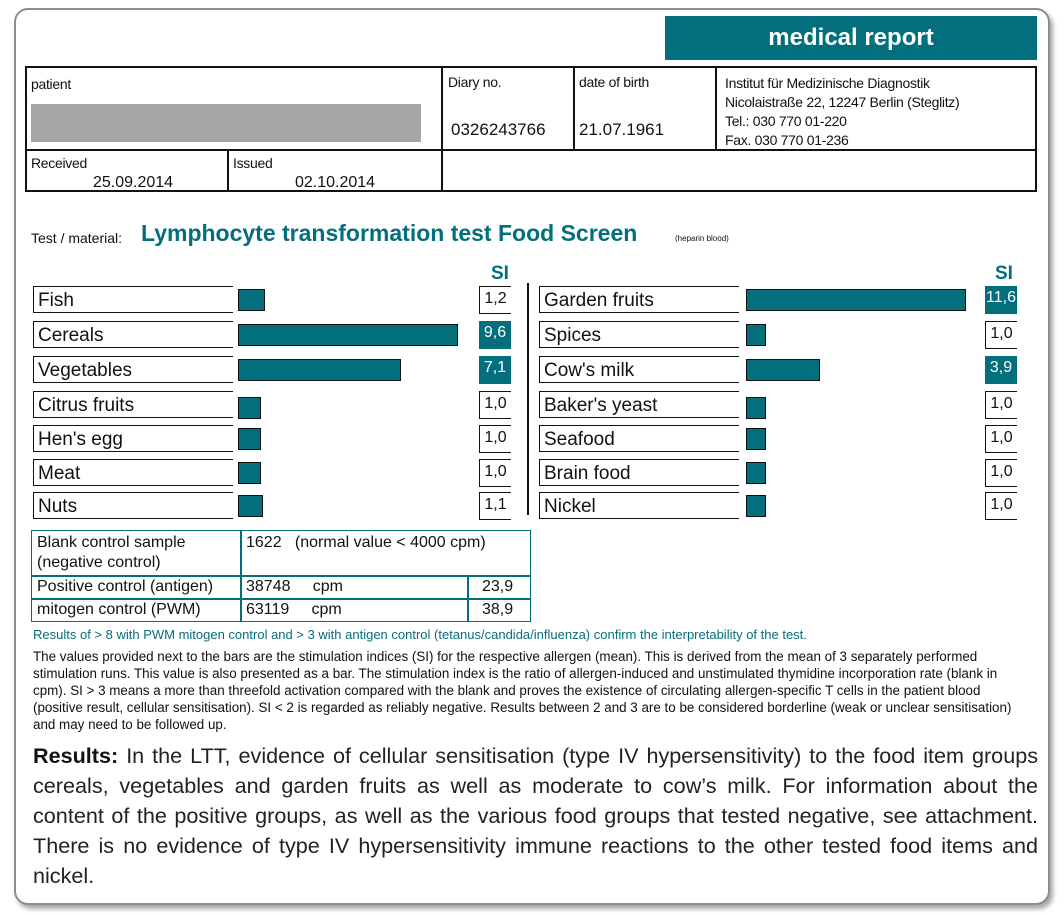 The width and height of the screenshot is (1064, 914). Describe the element at coordinates (784, 439) in the screenshot. I see `si-row: Seafood 1,0` at that location.